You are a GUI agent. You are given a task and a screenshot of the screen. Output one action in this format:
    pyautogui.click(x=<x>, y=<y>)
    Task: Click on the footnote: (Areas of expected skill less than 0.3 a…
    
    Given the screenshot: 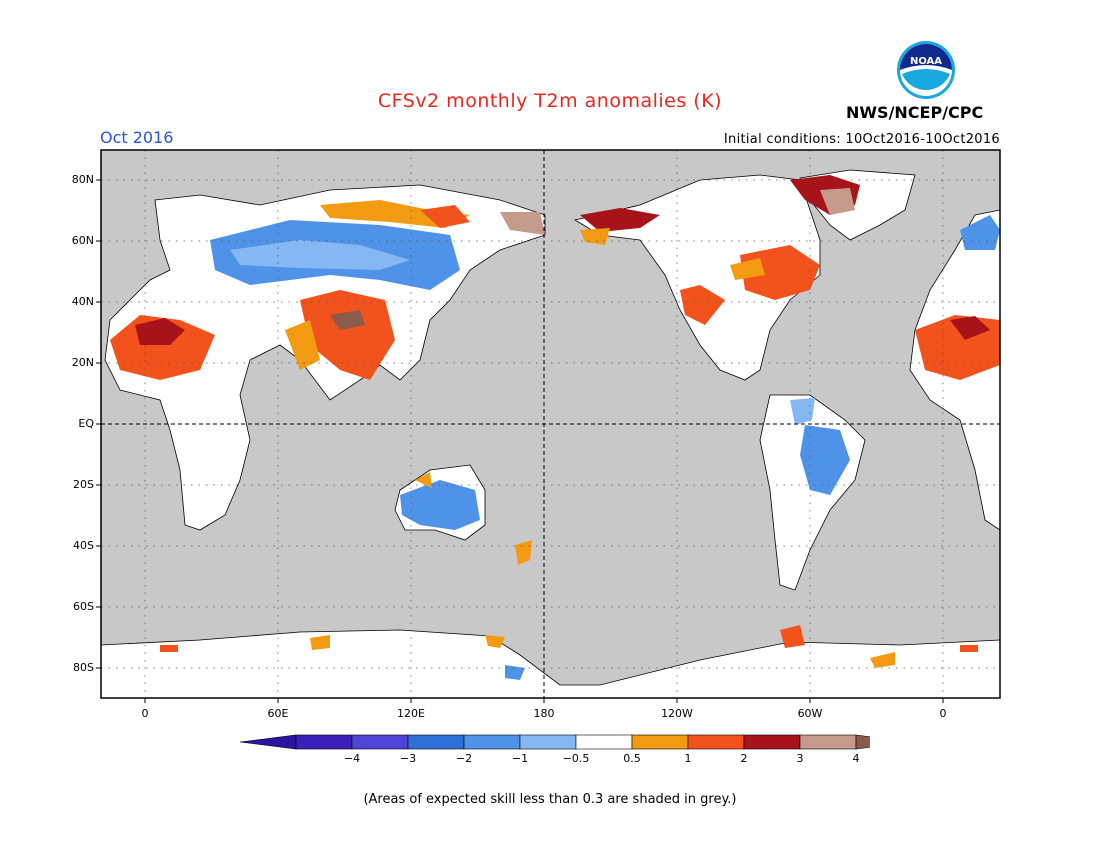 What is the action you would take?
    pyautogui.click(x=550, y=799)
    